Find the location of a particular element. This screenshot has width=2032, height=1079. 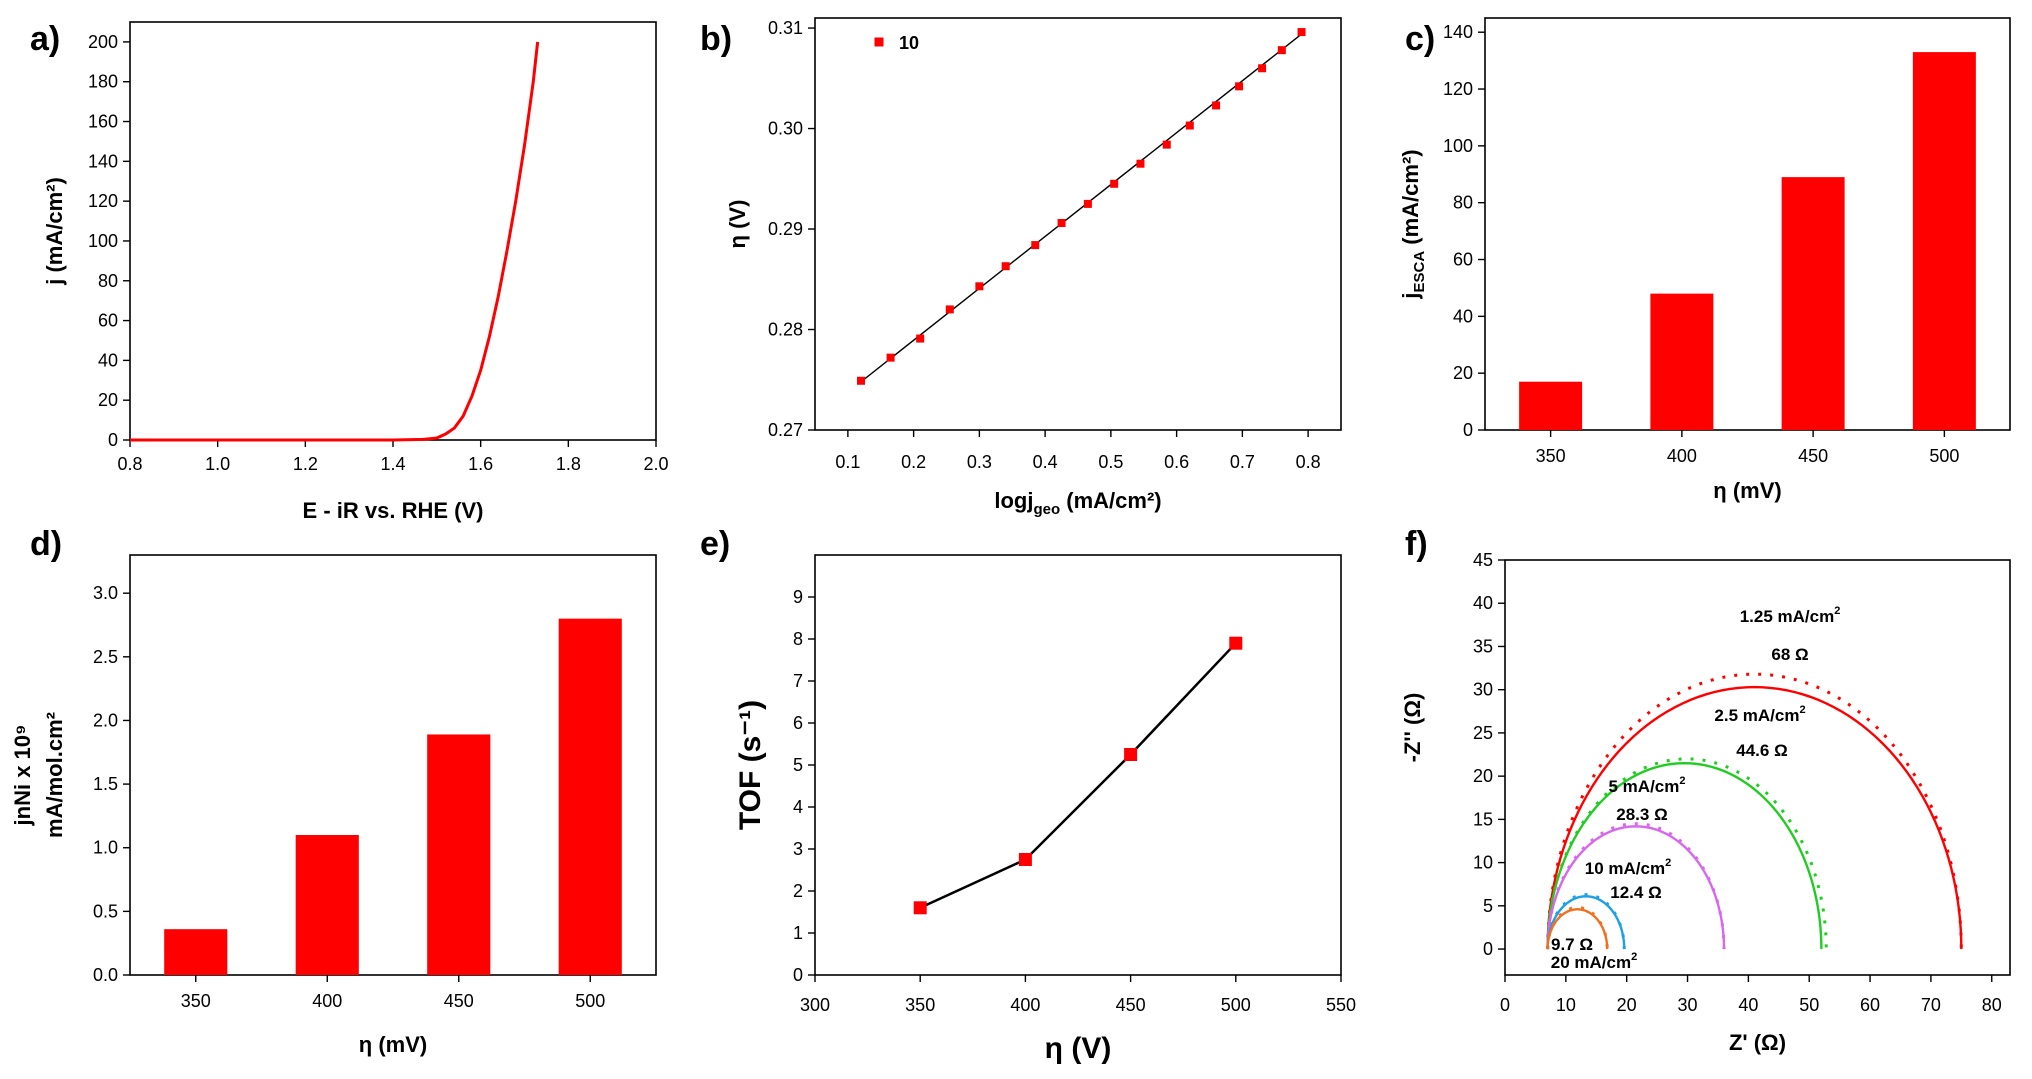

x-axis-title: η (V) is located at coordinates (1078, 1048).